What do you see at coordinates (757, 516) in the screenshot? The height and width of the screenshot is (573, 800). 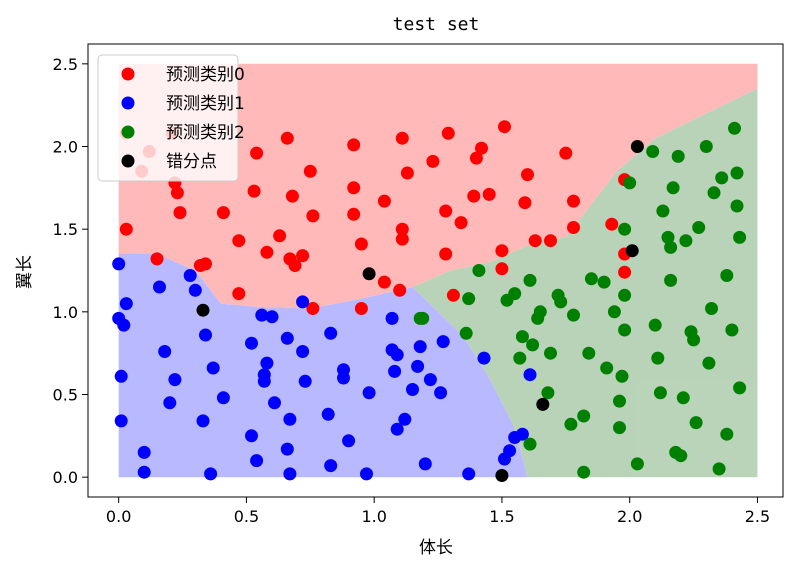 I see `x-tick-label: 2.5` at bounding box center [757, 516].